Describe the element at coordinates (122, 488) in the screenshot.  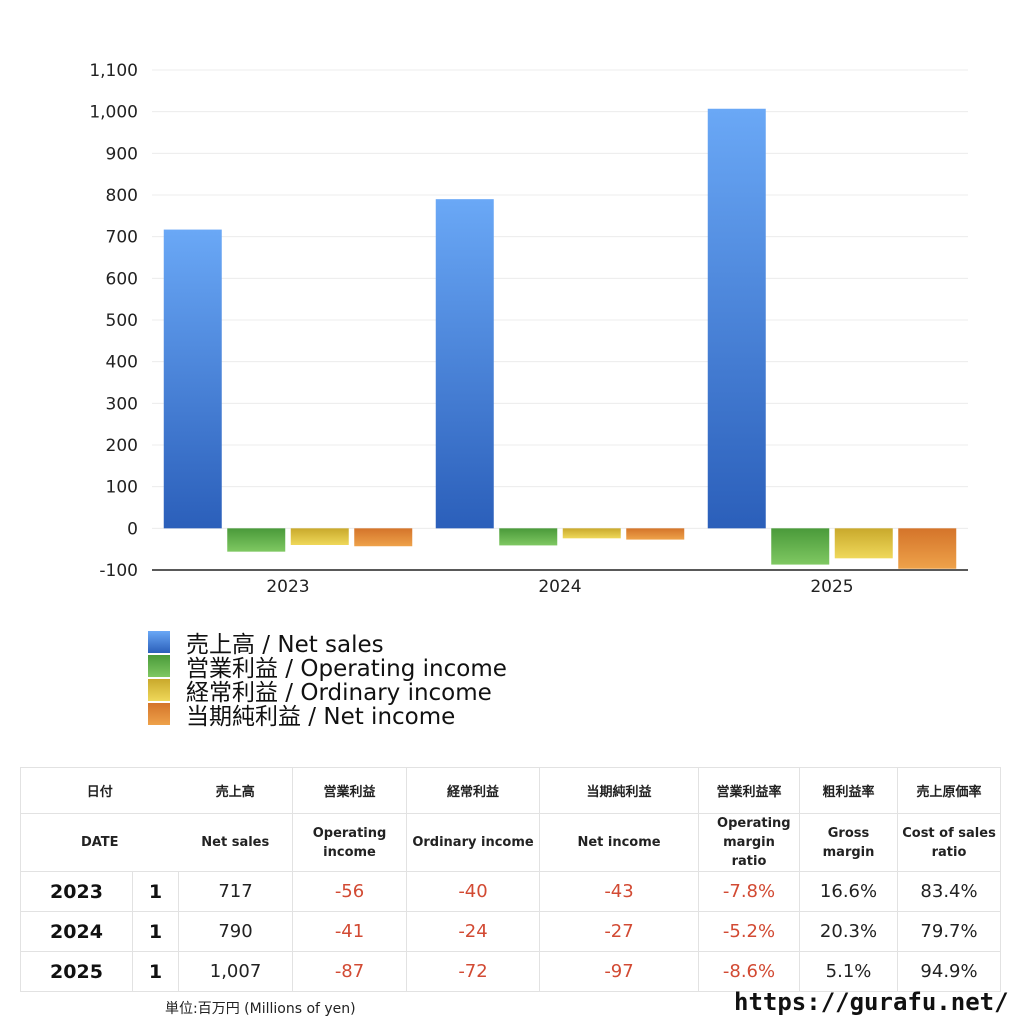
I see `y-tick-label: 100` at that location.